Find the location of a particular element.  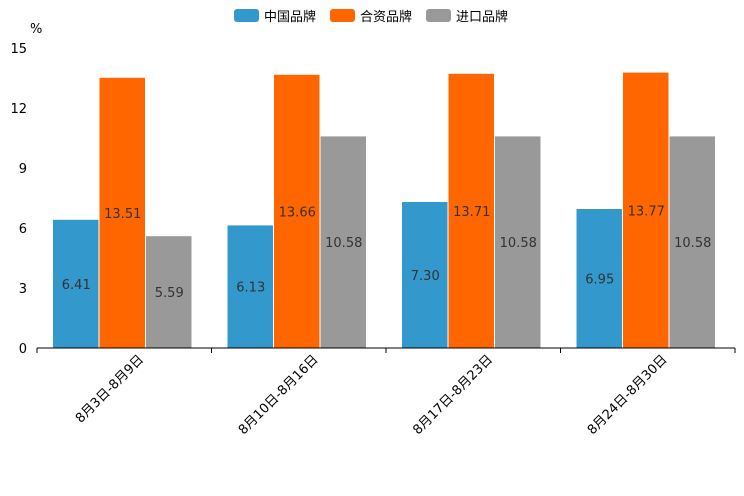

legend-item-label: 中国品牌 is located at coordinates (290, 17).